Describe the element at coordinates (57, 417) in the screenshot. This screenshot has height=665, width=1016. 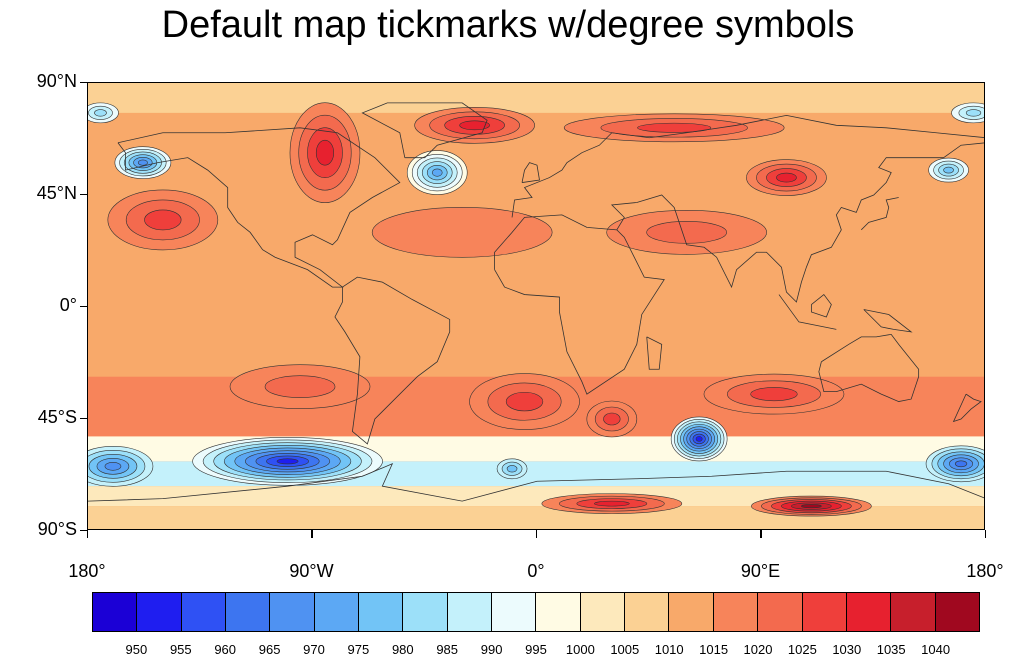
I see `lat-tick-label: 45°S` at that location.